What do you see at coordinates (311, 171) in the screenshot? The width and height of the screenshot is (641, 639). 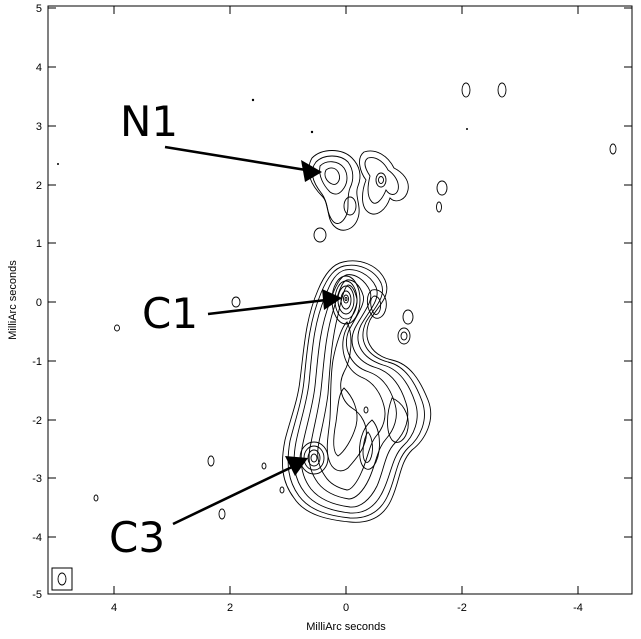 I see `arrow-n1-head` at bounding box center [311, 171].